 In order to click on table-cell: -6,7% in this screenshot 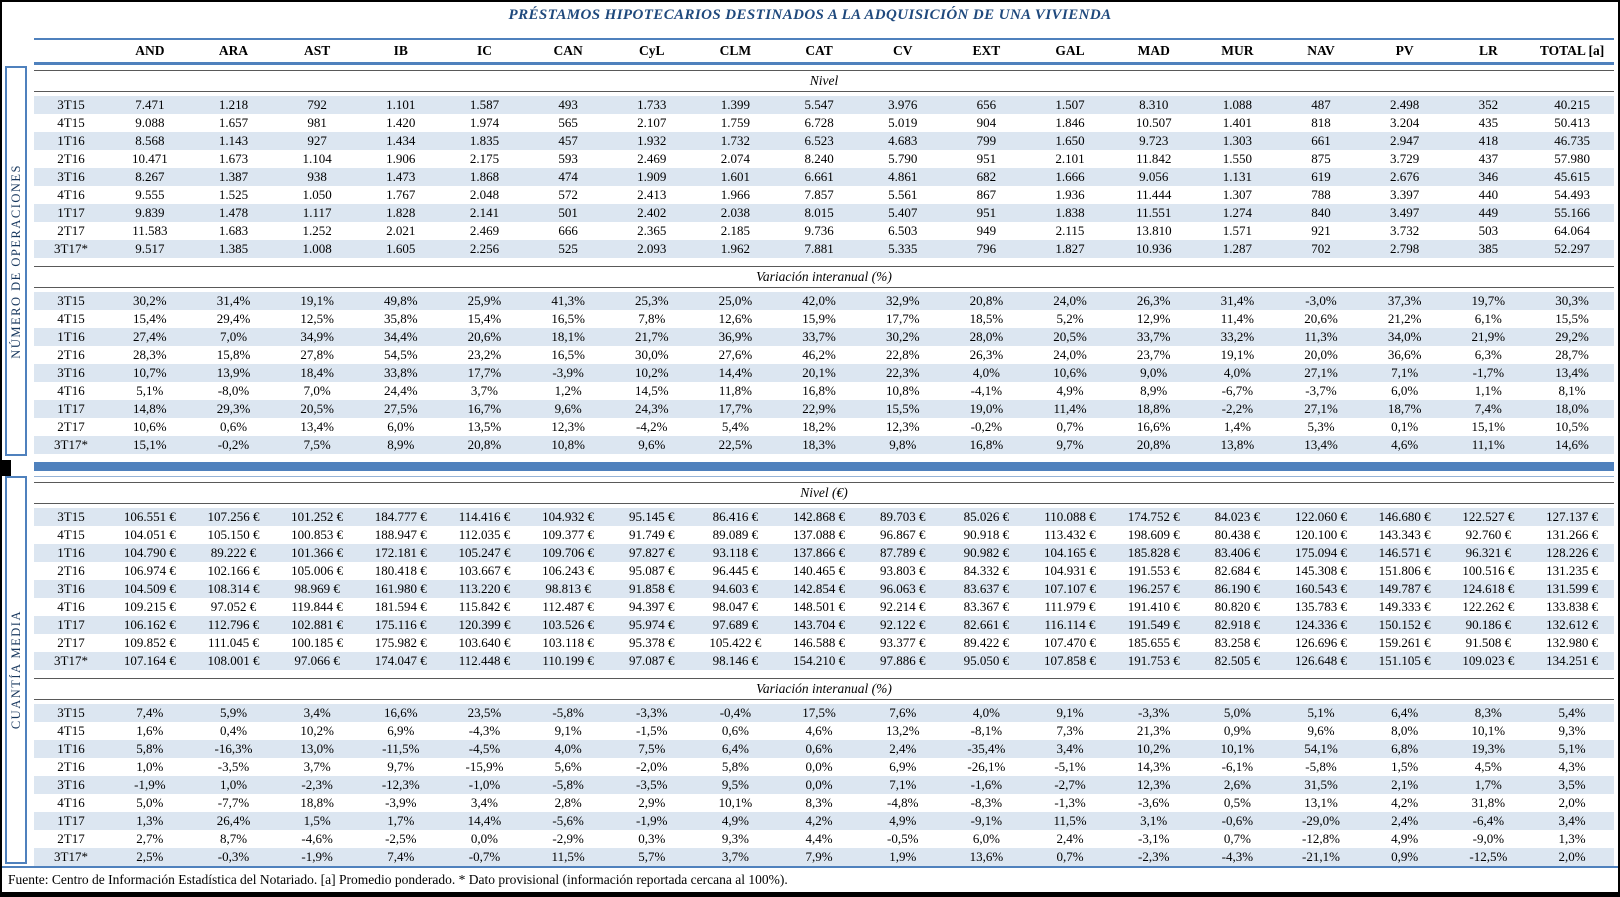, I will do `click(1237, 390)`.